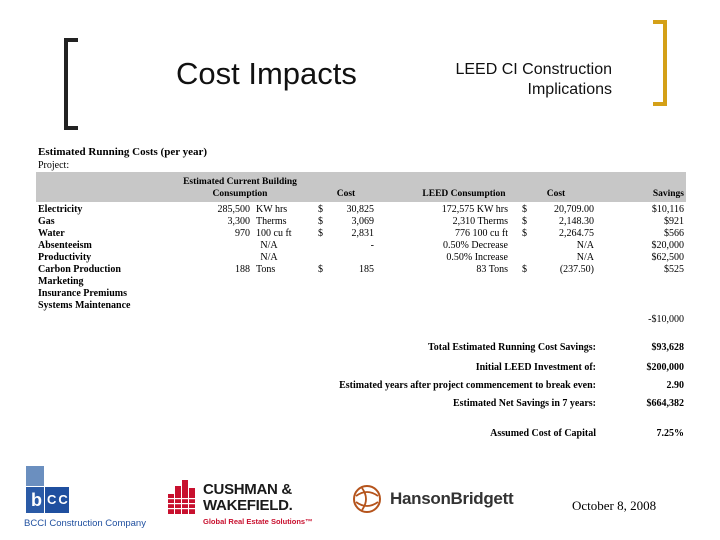  I want to click on row-savings: $62,500, so click(668, 257).